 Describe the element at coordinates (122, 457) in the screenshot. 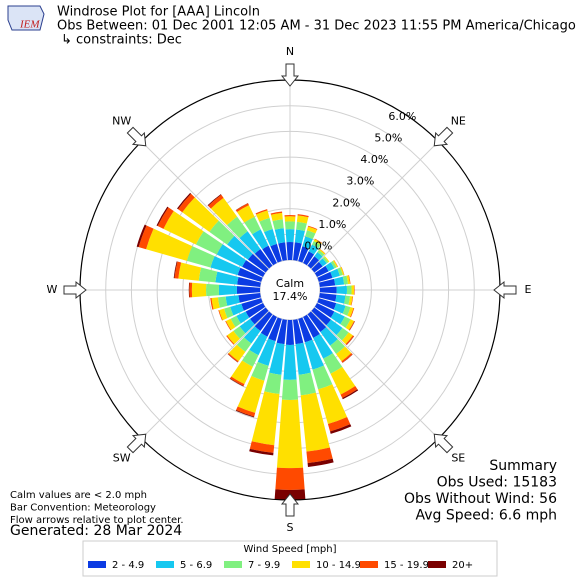

I see `compass-label: SW` at that location.